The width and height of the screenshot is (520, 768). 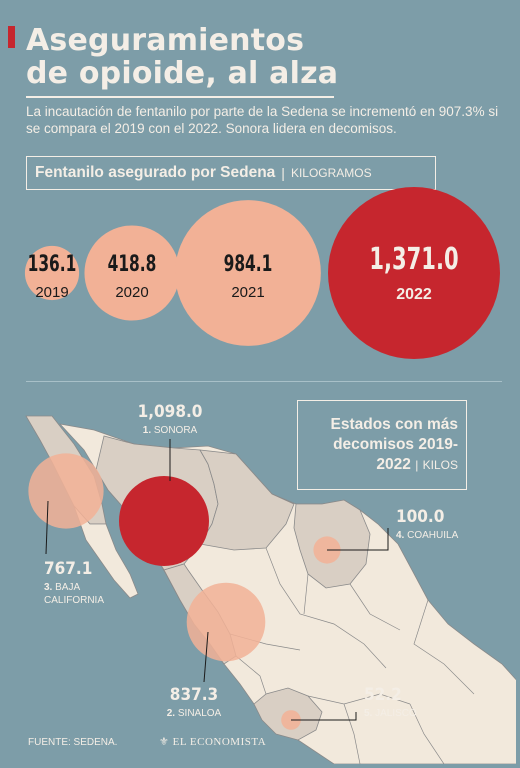 I want to click on state-borders, so click(x=352, y=655).